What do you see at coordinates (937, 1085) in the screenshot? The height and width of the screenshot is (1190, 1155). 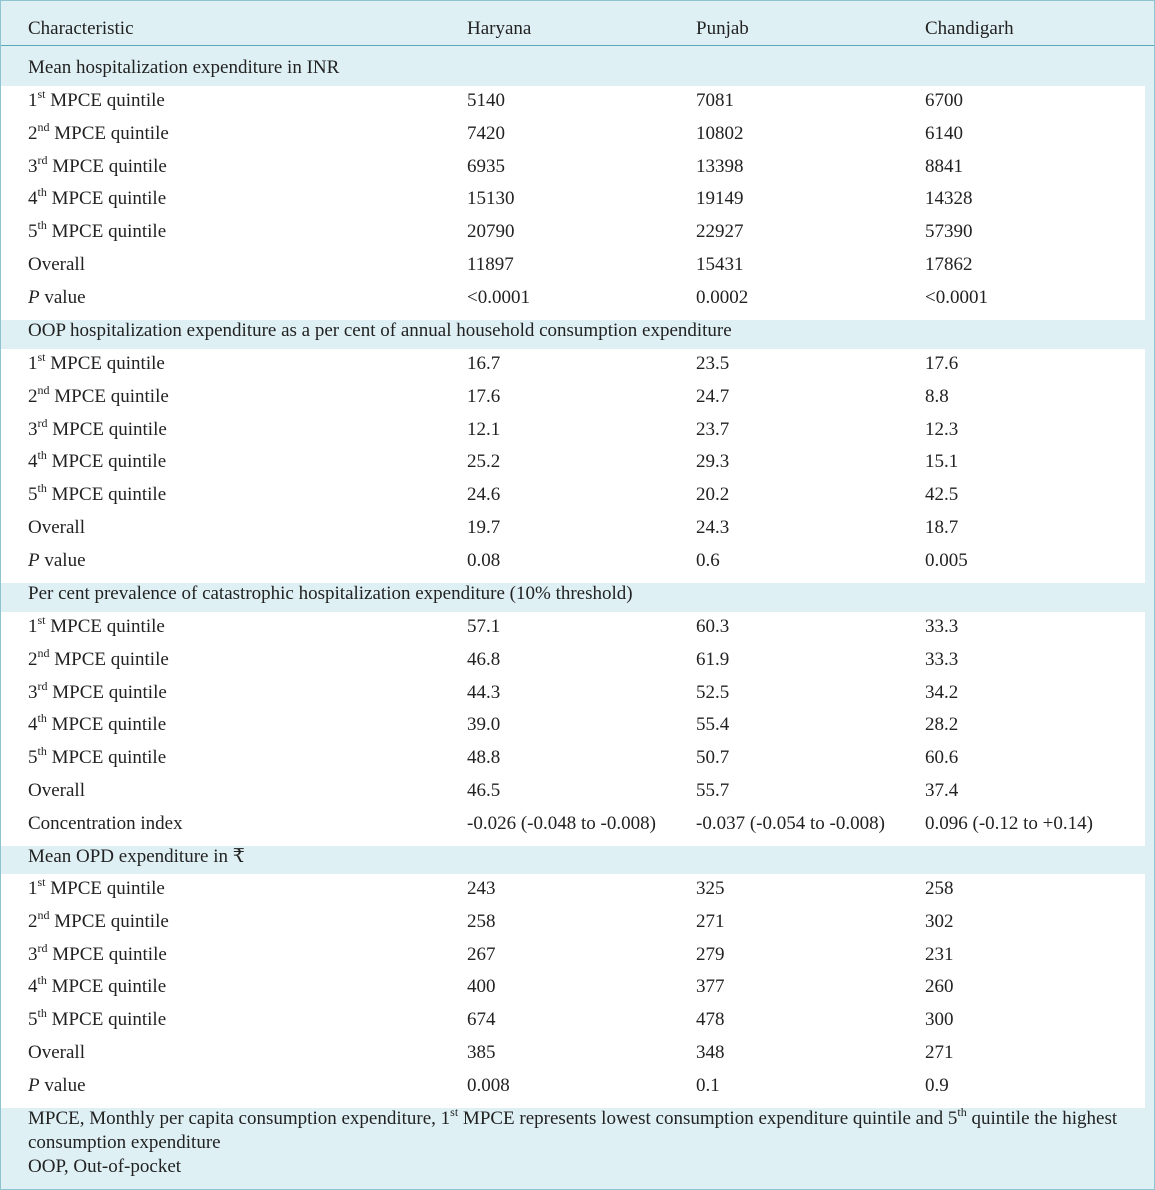 I see `chandigarh-value: 0.9` at bounding box center [937, 1085].